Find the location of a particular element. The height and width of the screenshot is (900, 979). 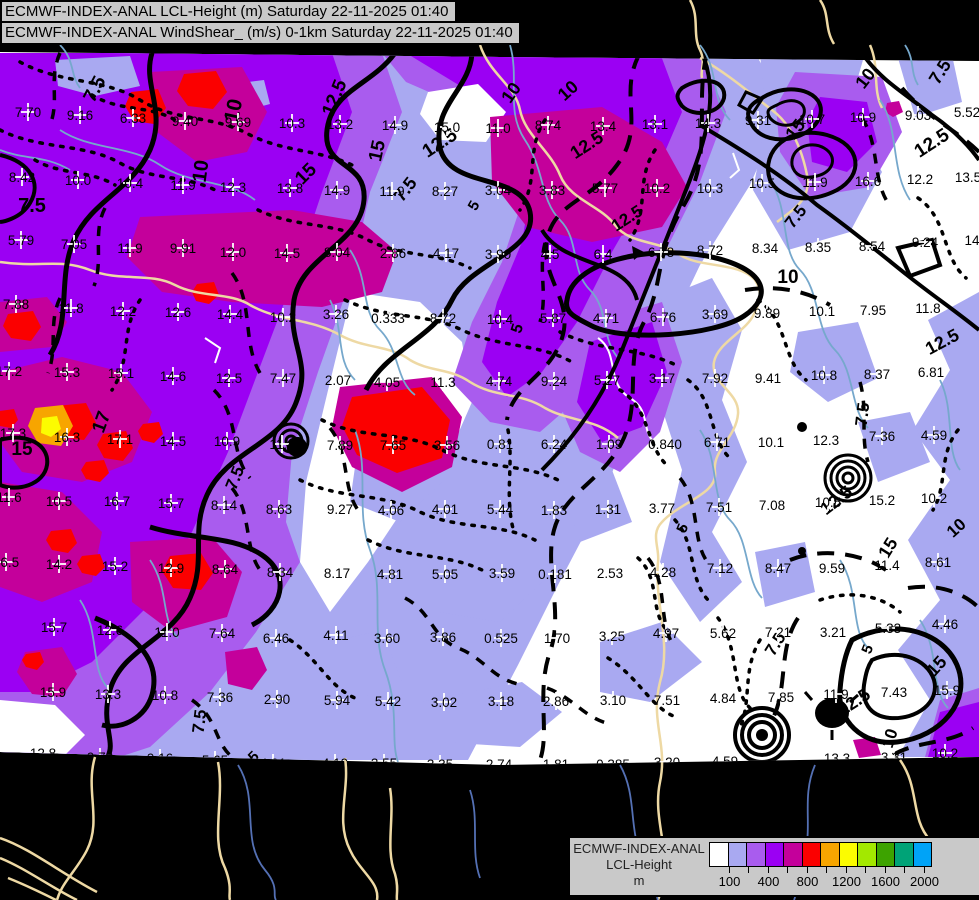

station-value: 12.0 is located at coordinates (233, 252).